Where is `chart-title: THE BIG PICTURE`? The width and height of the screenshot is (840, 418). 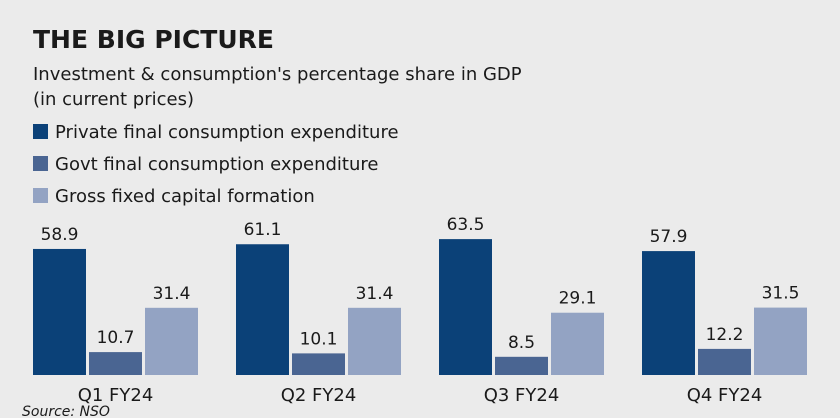
chart-title: THE BIG PICTURE is located at coordinates (153, 39).